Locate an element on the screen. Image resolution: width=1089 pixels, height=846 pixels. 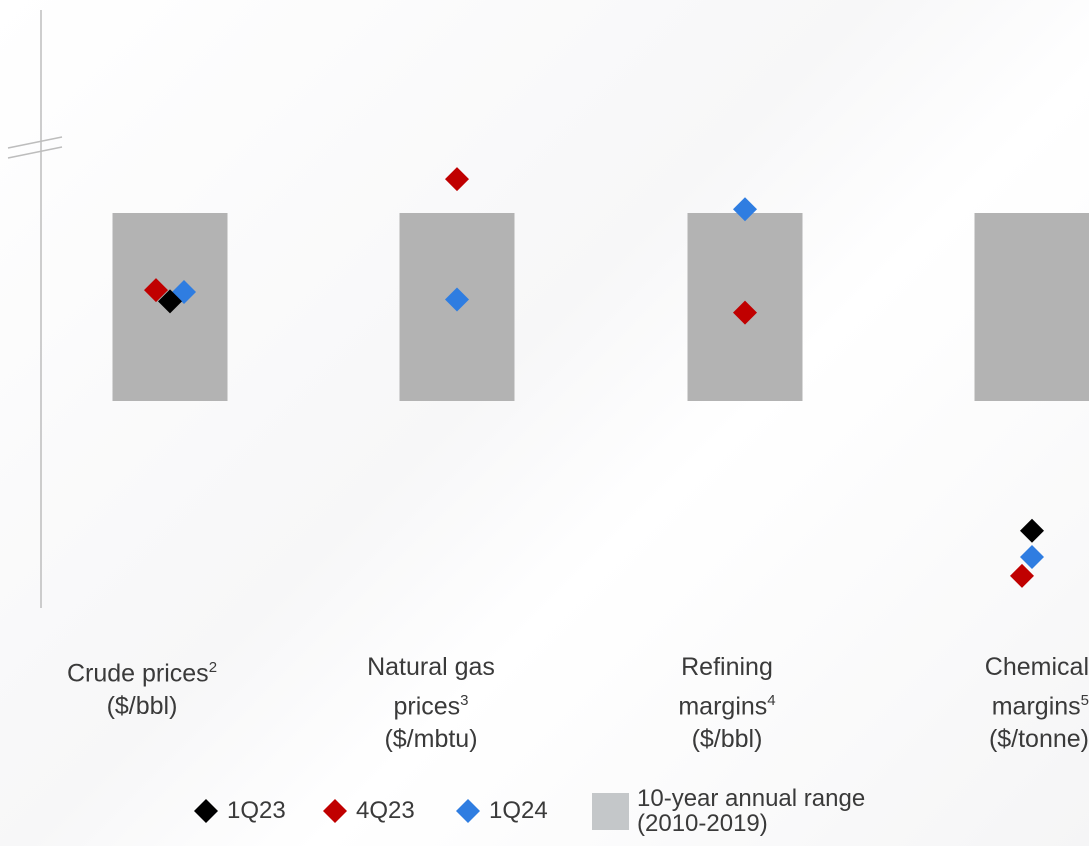
category-label-text: Crude prices is located at coordinates (137, 673).